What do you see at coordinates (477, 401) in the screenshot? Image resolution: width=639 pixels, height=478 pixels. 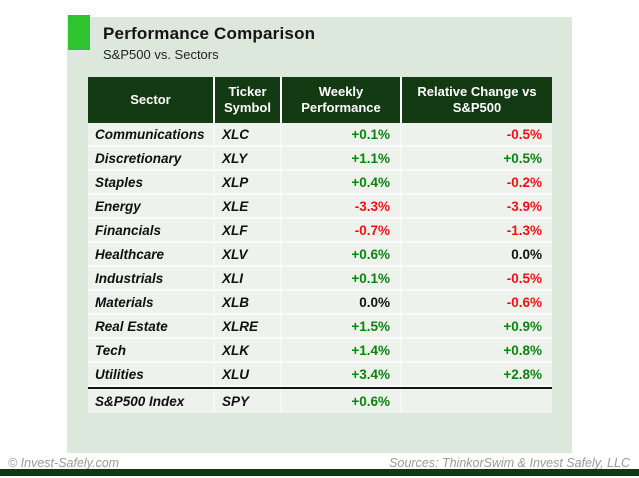 I see `relative-change-value` at bounding box center [477, 401].